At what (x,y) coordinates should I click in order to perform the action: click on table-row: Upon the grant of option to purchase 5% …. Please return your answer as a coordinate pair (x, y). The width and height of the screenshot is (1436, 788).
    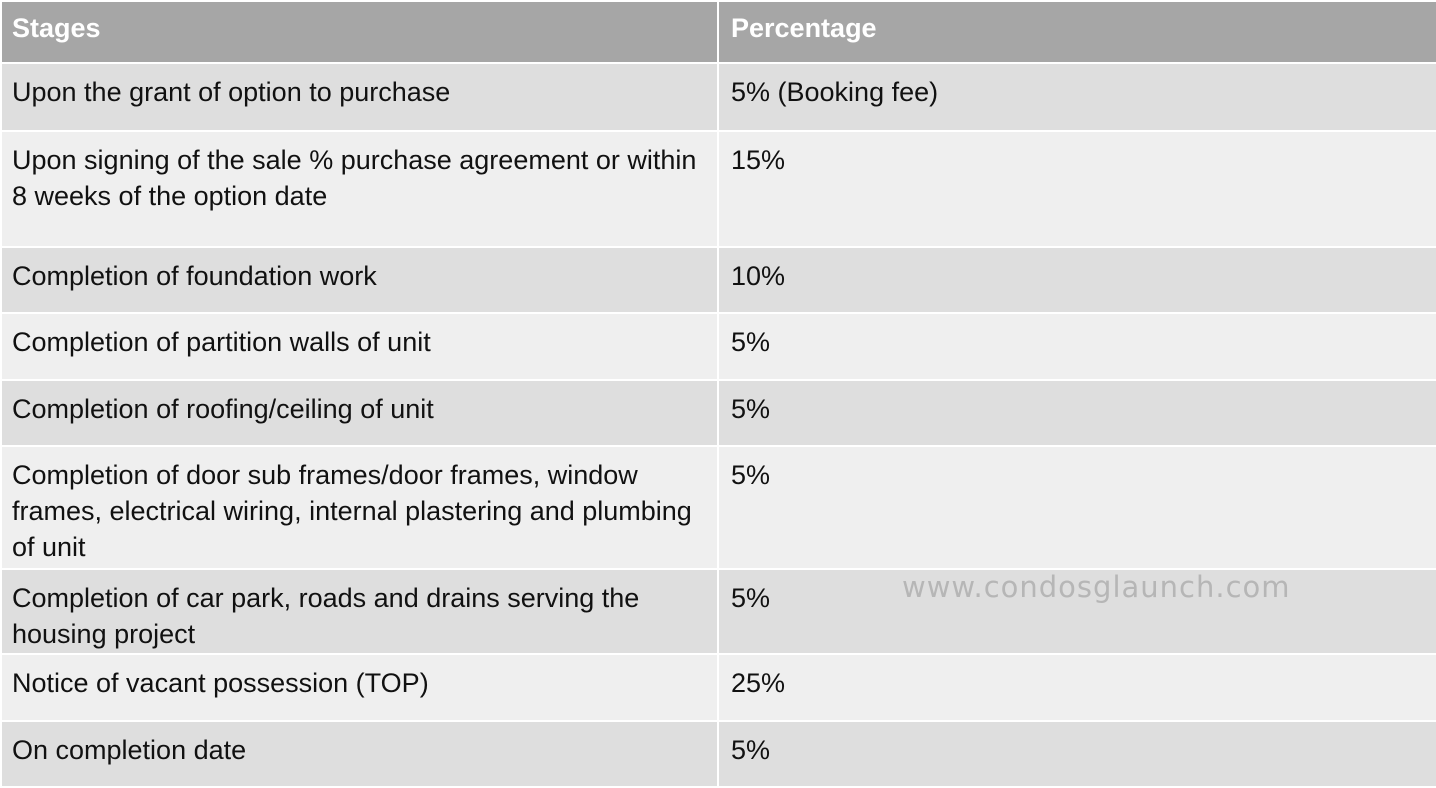
    Looking at the image, I should click on (718, 97).